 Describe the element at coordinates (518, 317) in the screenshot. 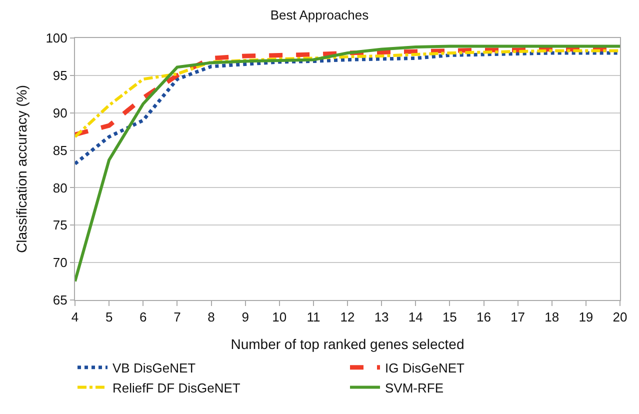

I see `x-tick-label: 17` at that location.